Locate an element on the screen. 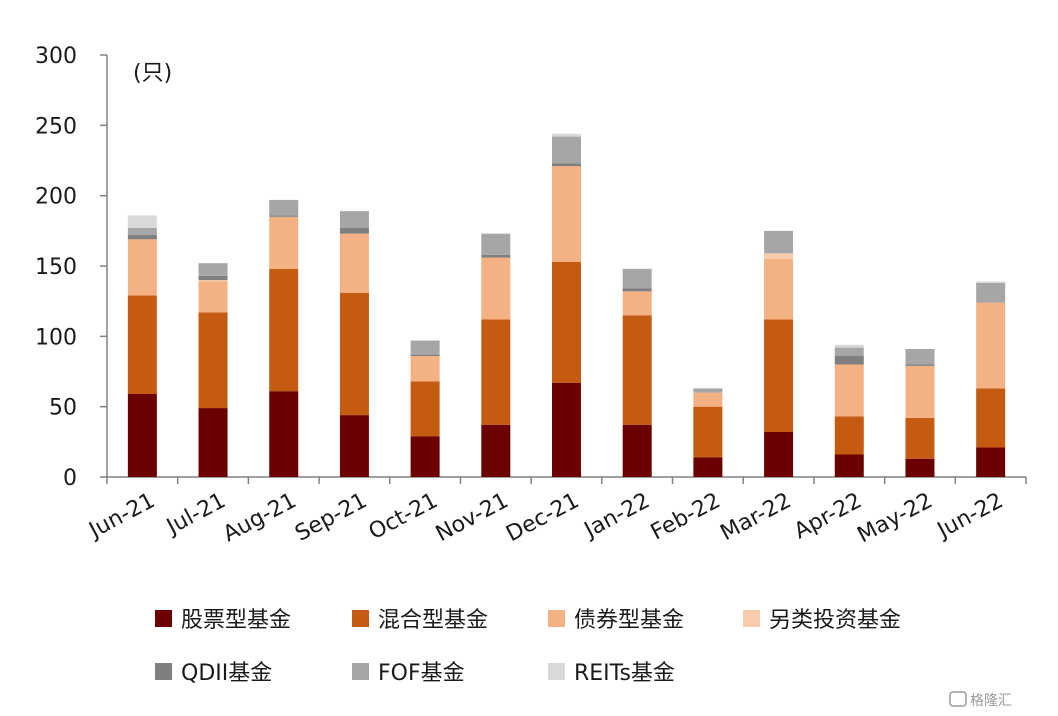 The height and width of the screenshot is (716, 1058). x-tick-label: Jun-22 is located at coordinates (970, 516).